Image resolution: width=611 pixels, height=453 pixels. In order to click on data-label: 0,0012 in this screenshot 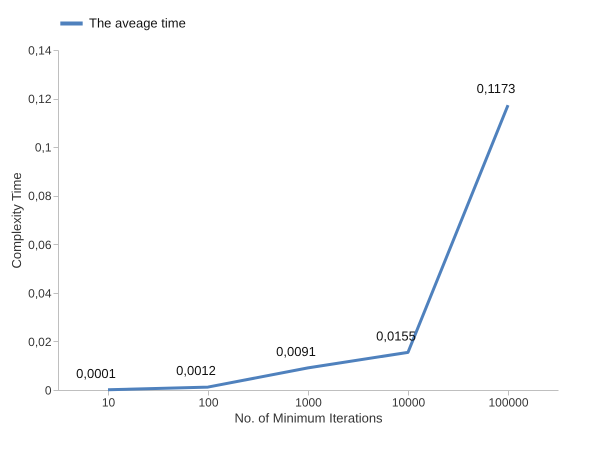, I will do `click(196, 370)`.